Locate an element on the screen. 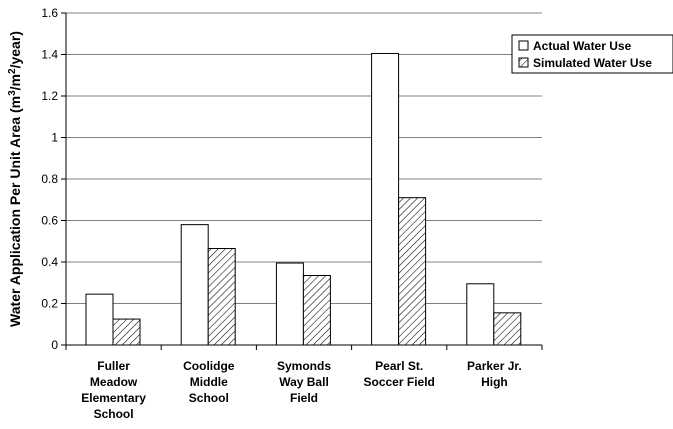  y-tick-label: 0.6 is located at coordinates (49, 221).